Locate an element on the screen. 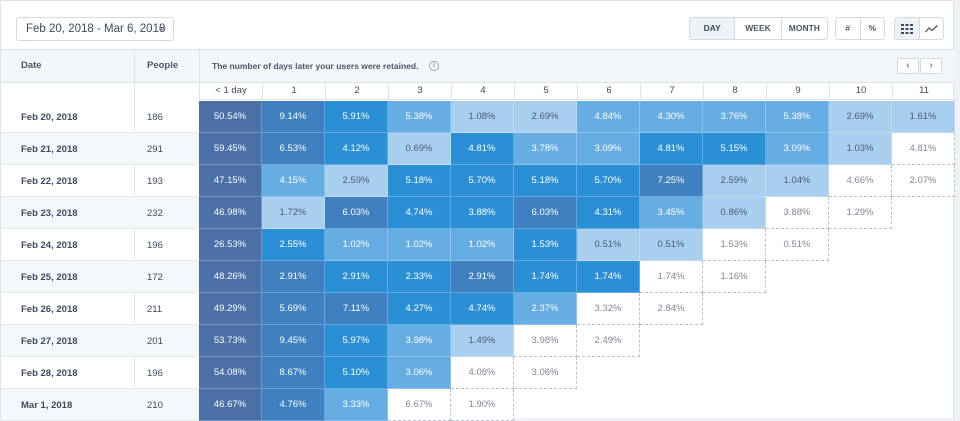 This screenshot has height=421, width=960. retention-cell: 0.69% is located at coordinates (419, 149).